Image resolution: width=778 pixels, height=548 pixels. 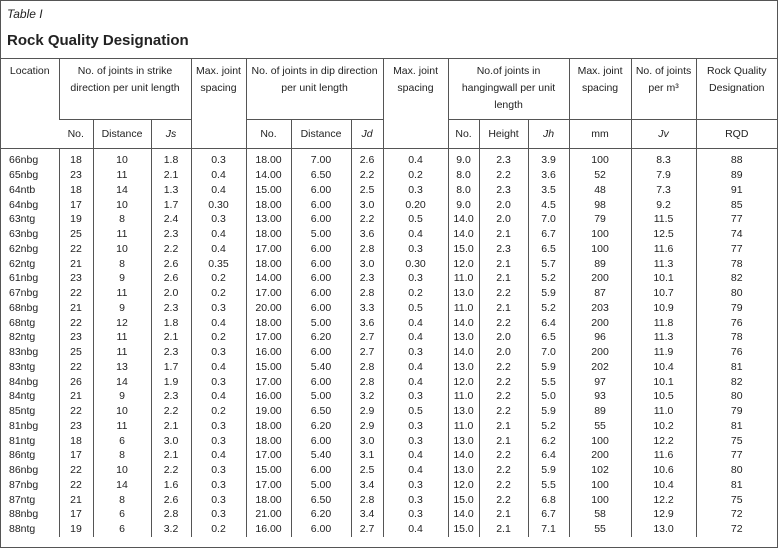 I want to click on value-cell: 8, so click(x=121, y=499).